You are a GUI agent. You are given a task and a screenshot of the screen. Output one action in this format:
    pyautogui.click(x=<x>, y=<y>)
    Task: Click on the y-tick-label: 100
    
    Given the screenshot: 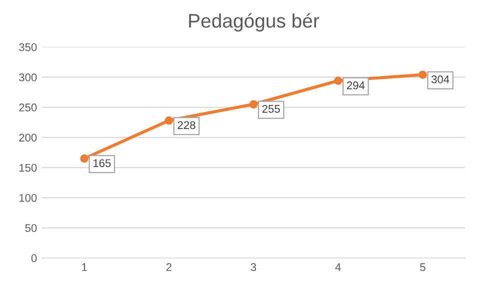 What is the action you would take?
    pyautogui.click(x=28, y=198)
    